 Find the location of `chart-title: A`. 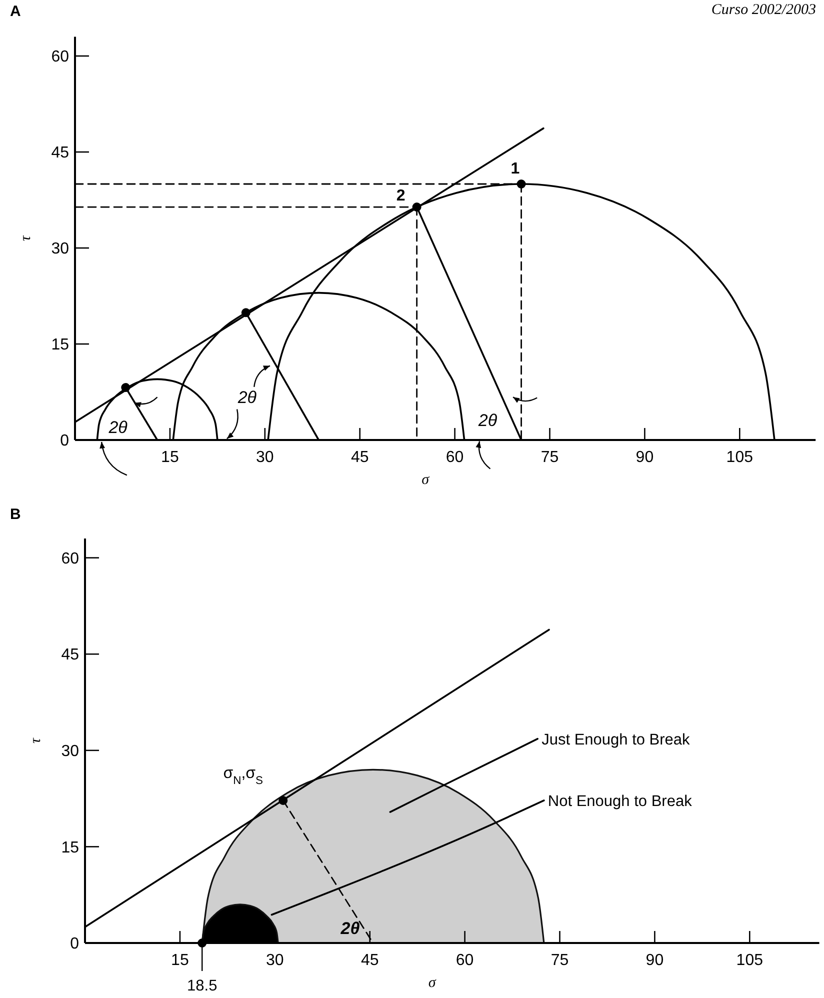

chart-title: A is located at coordinates (15, 11).